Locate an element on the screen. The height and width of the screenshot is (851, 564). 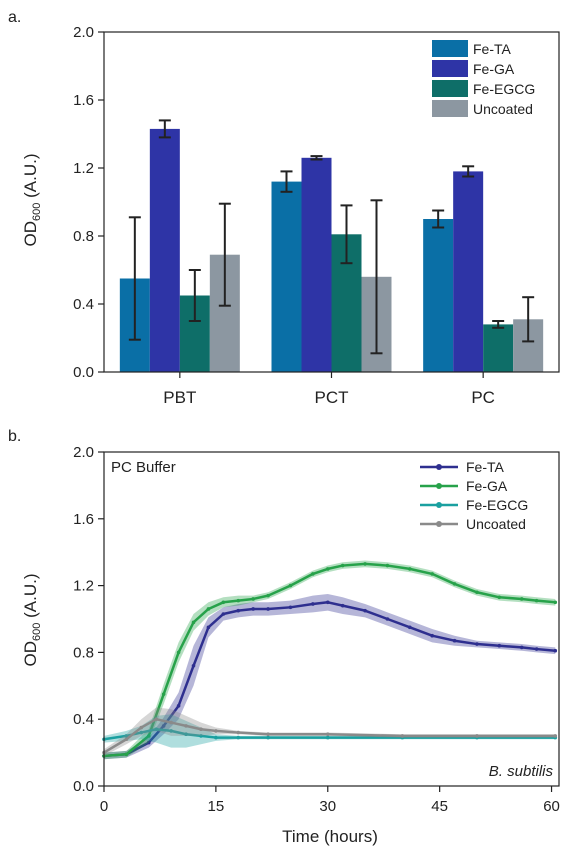
y-axis-label-a: OD600 (A.U.) is located at coordinates (32, 200).